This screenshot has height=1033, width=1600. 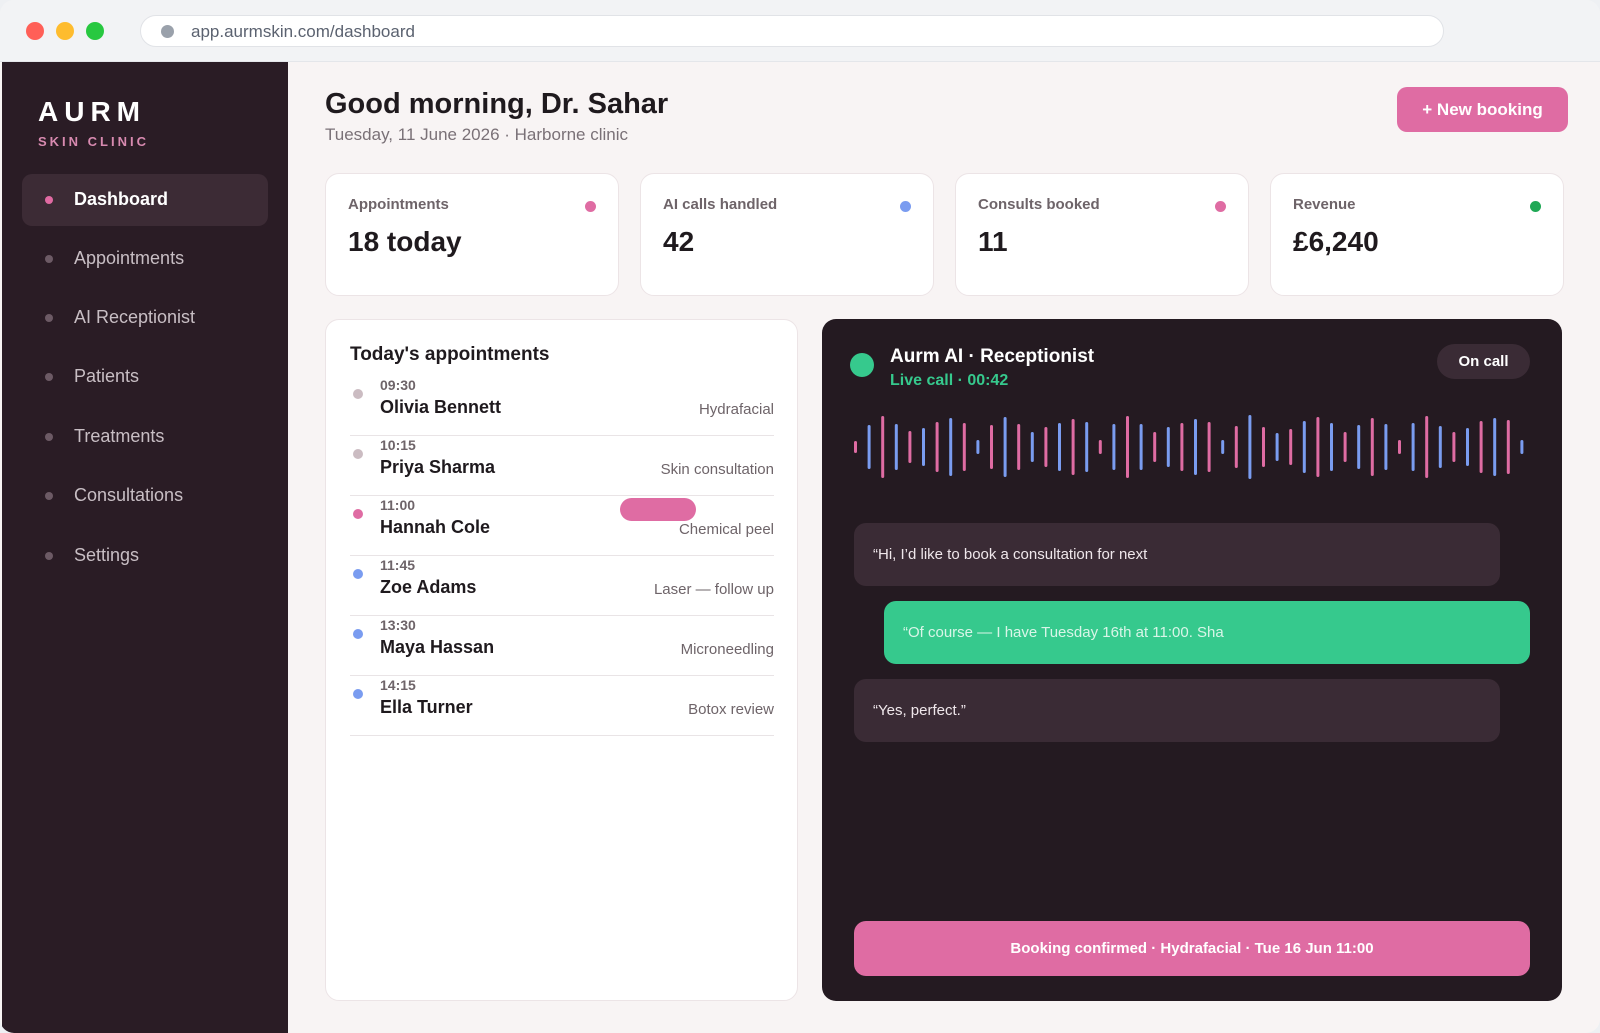 I want to click on list-item: 13:30 Maya Hassan Microneedling, so click(x=562, y=646).